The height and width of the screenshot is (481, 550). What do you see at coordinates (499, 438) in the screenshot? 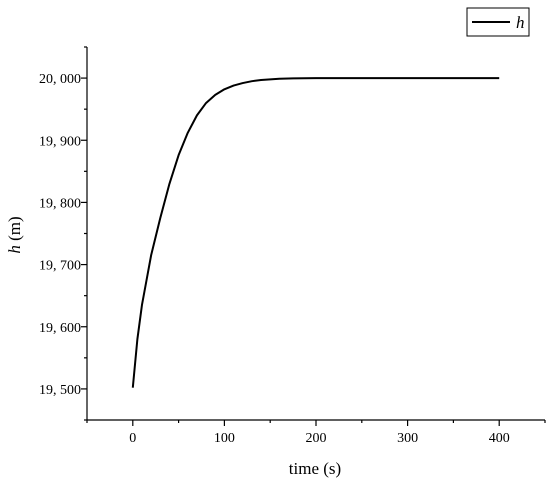
I see `x-tick-label: 400` at bounding box center [499, 438].